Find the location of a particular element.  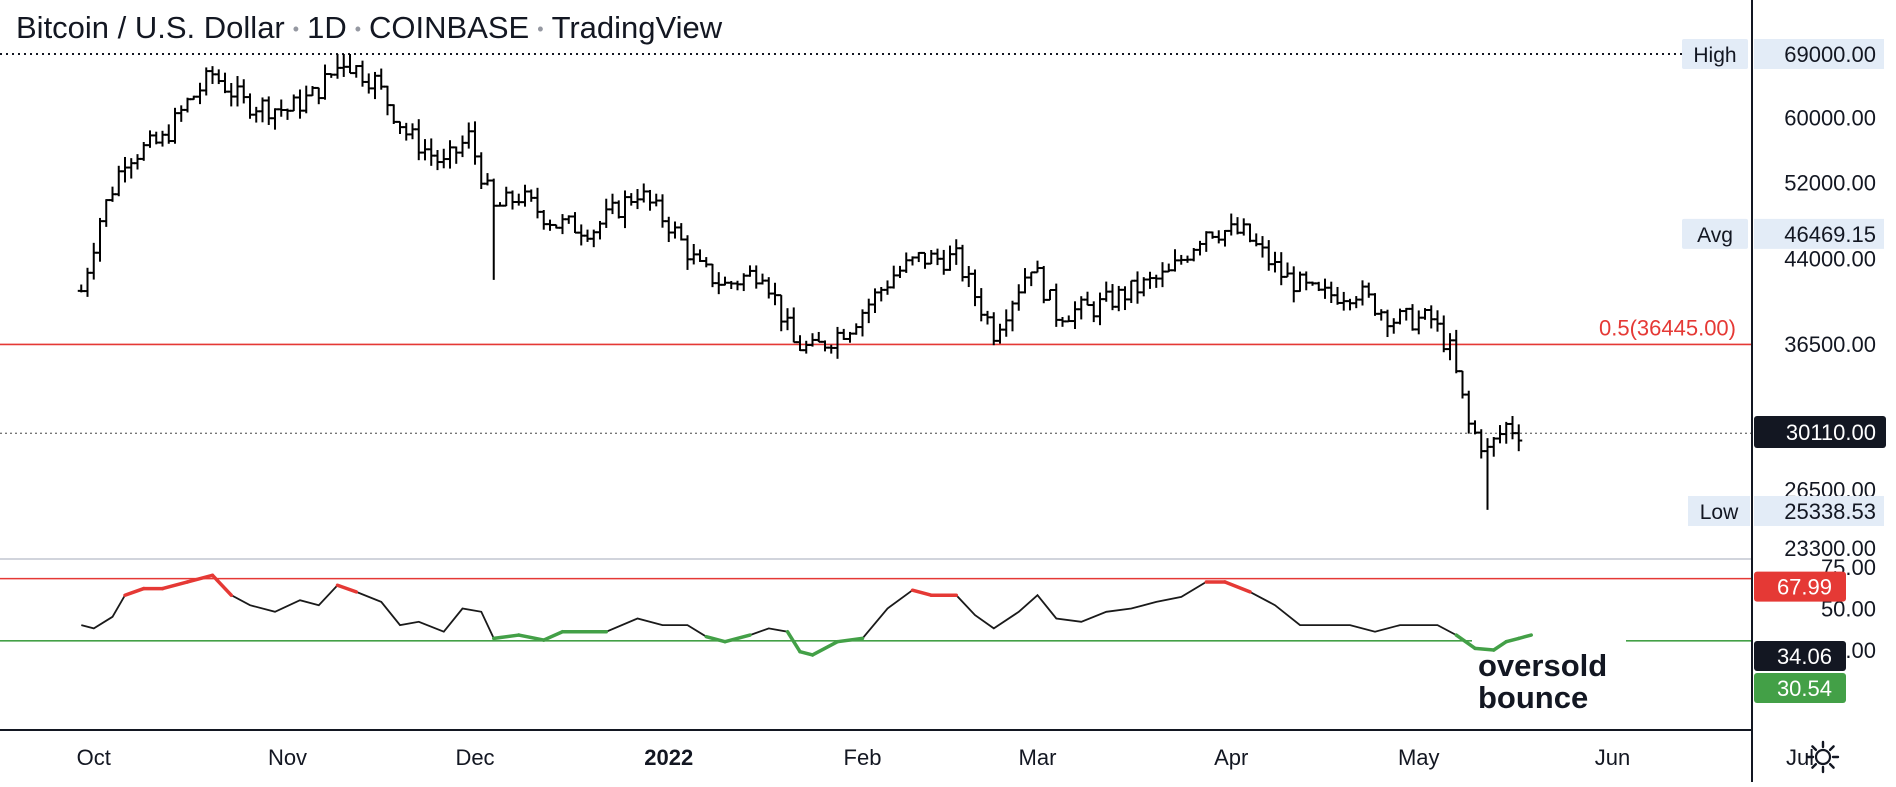

low-tag-label: Low is located at coordinates (1719, 512).